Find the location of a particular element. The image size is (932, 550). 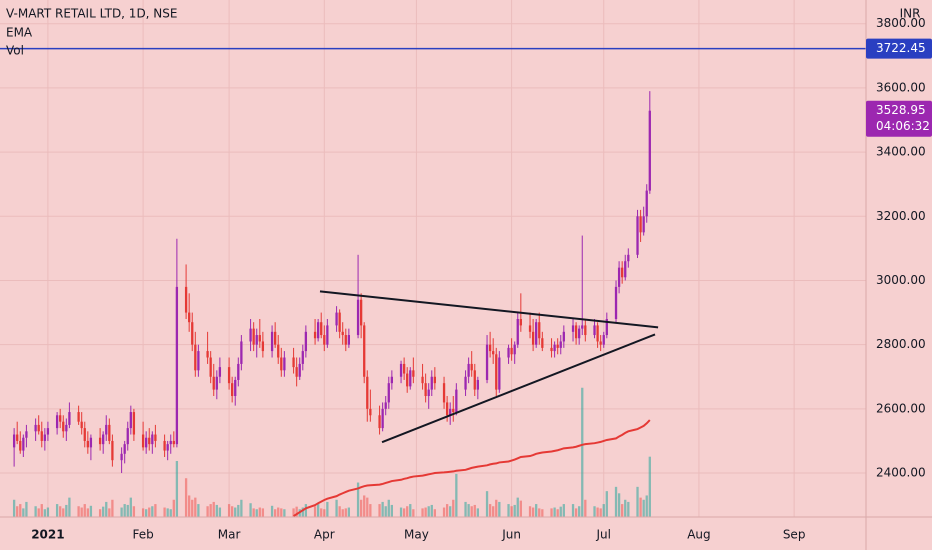

ema-line is located at coordinates (472, 468).